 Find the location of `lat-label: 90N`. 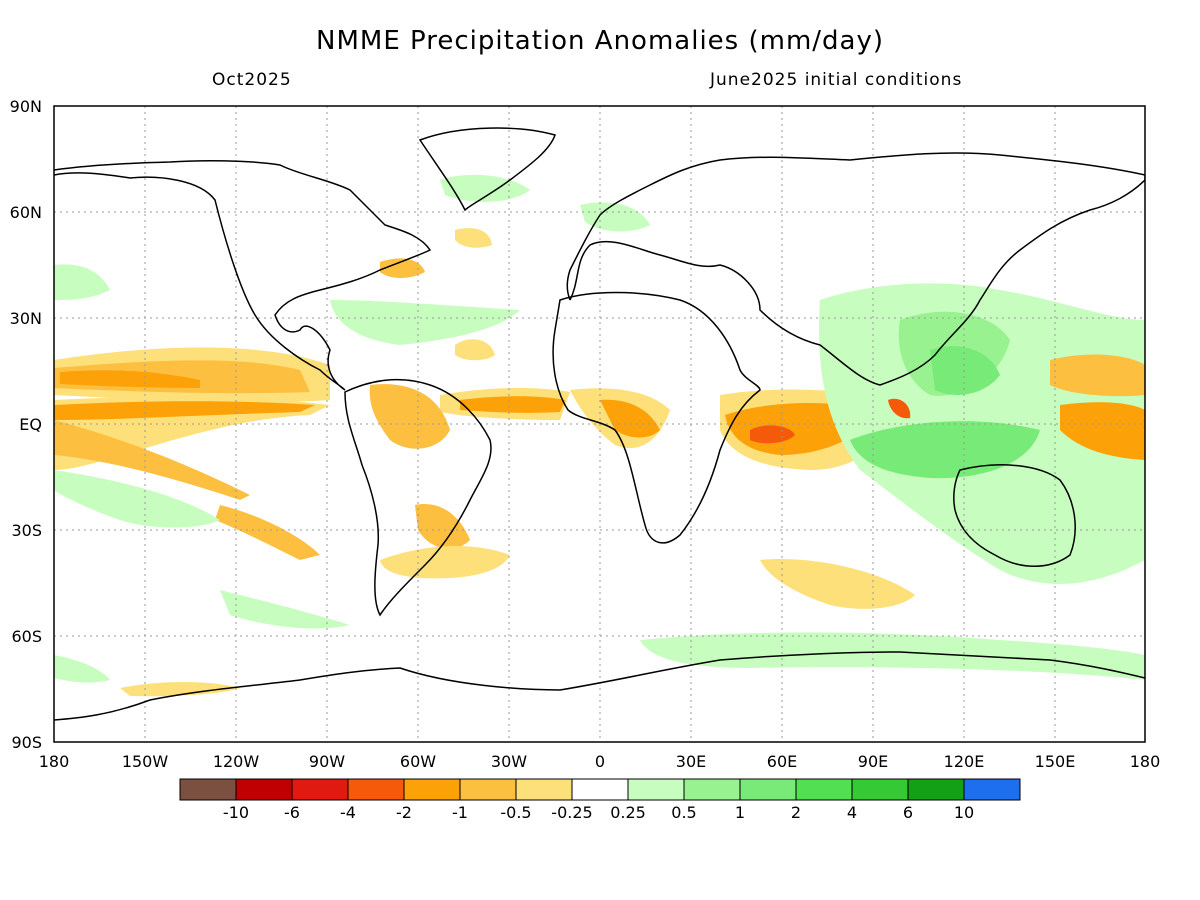

lat-label: 90N is located at coordinates (26, 106).